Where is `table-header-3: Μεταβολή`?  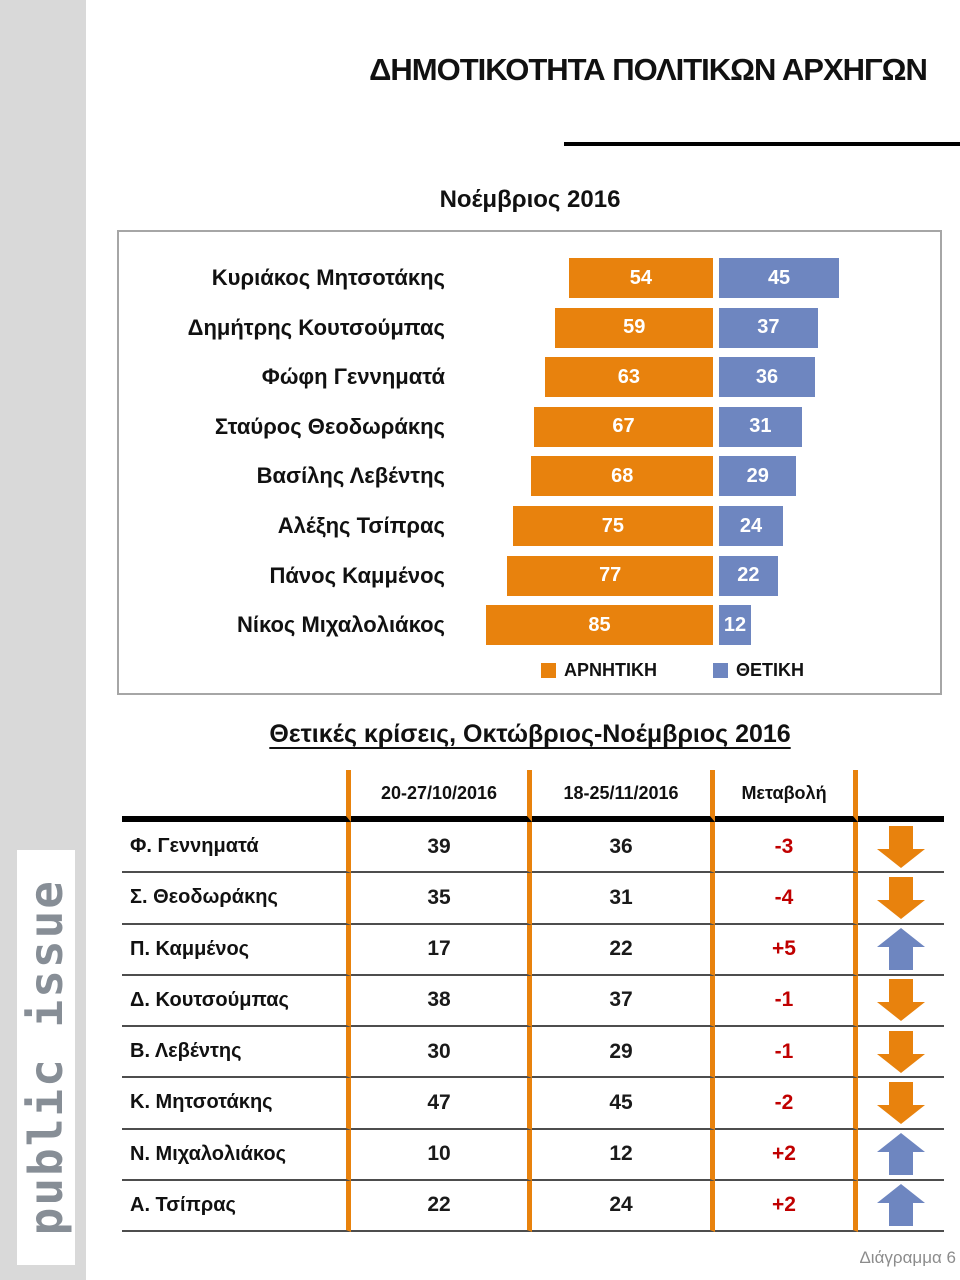 table-header-3: Μεταβολή is located at coordinates (786, 796).